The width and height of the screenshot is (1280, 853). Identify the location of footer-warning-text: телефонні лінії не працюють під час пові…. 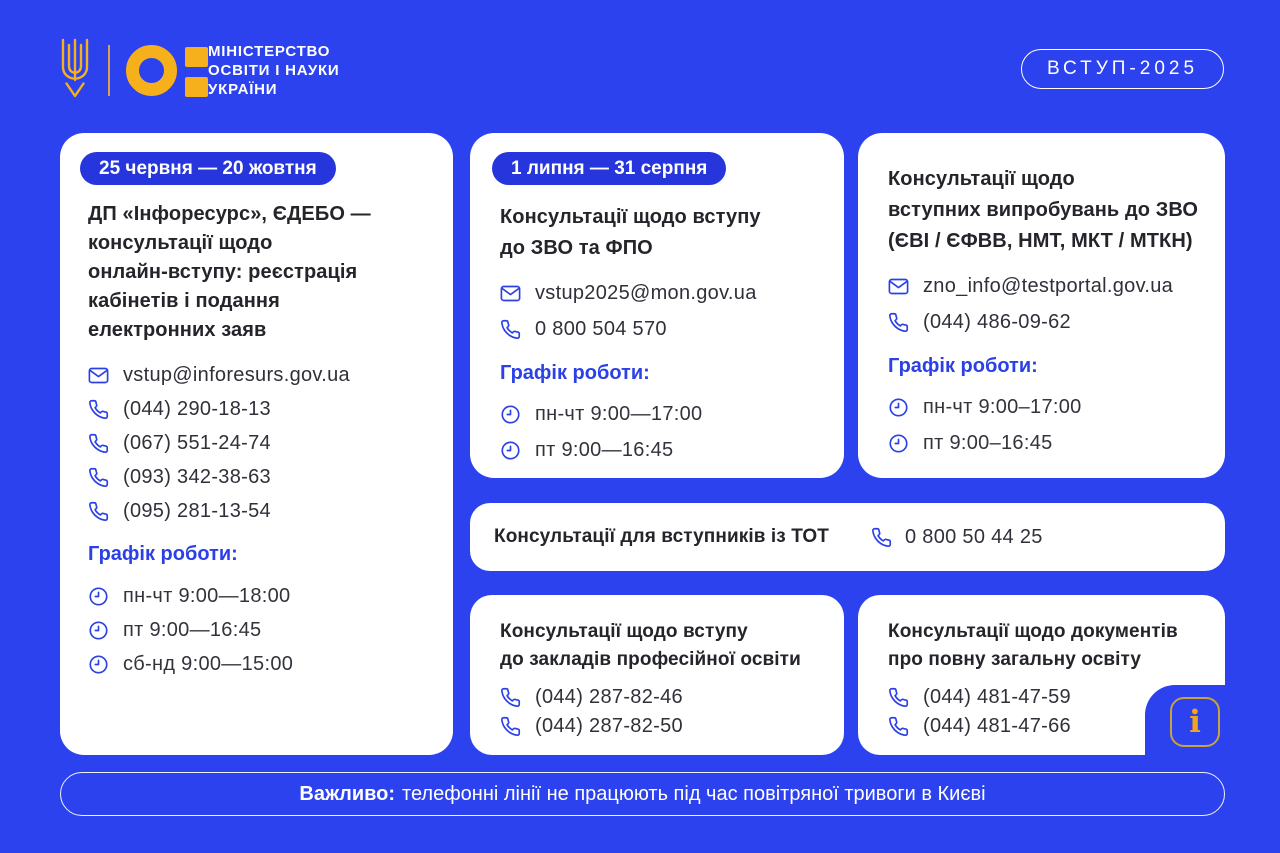
(694, 793).